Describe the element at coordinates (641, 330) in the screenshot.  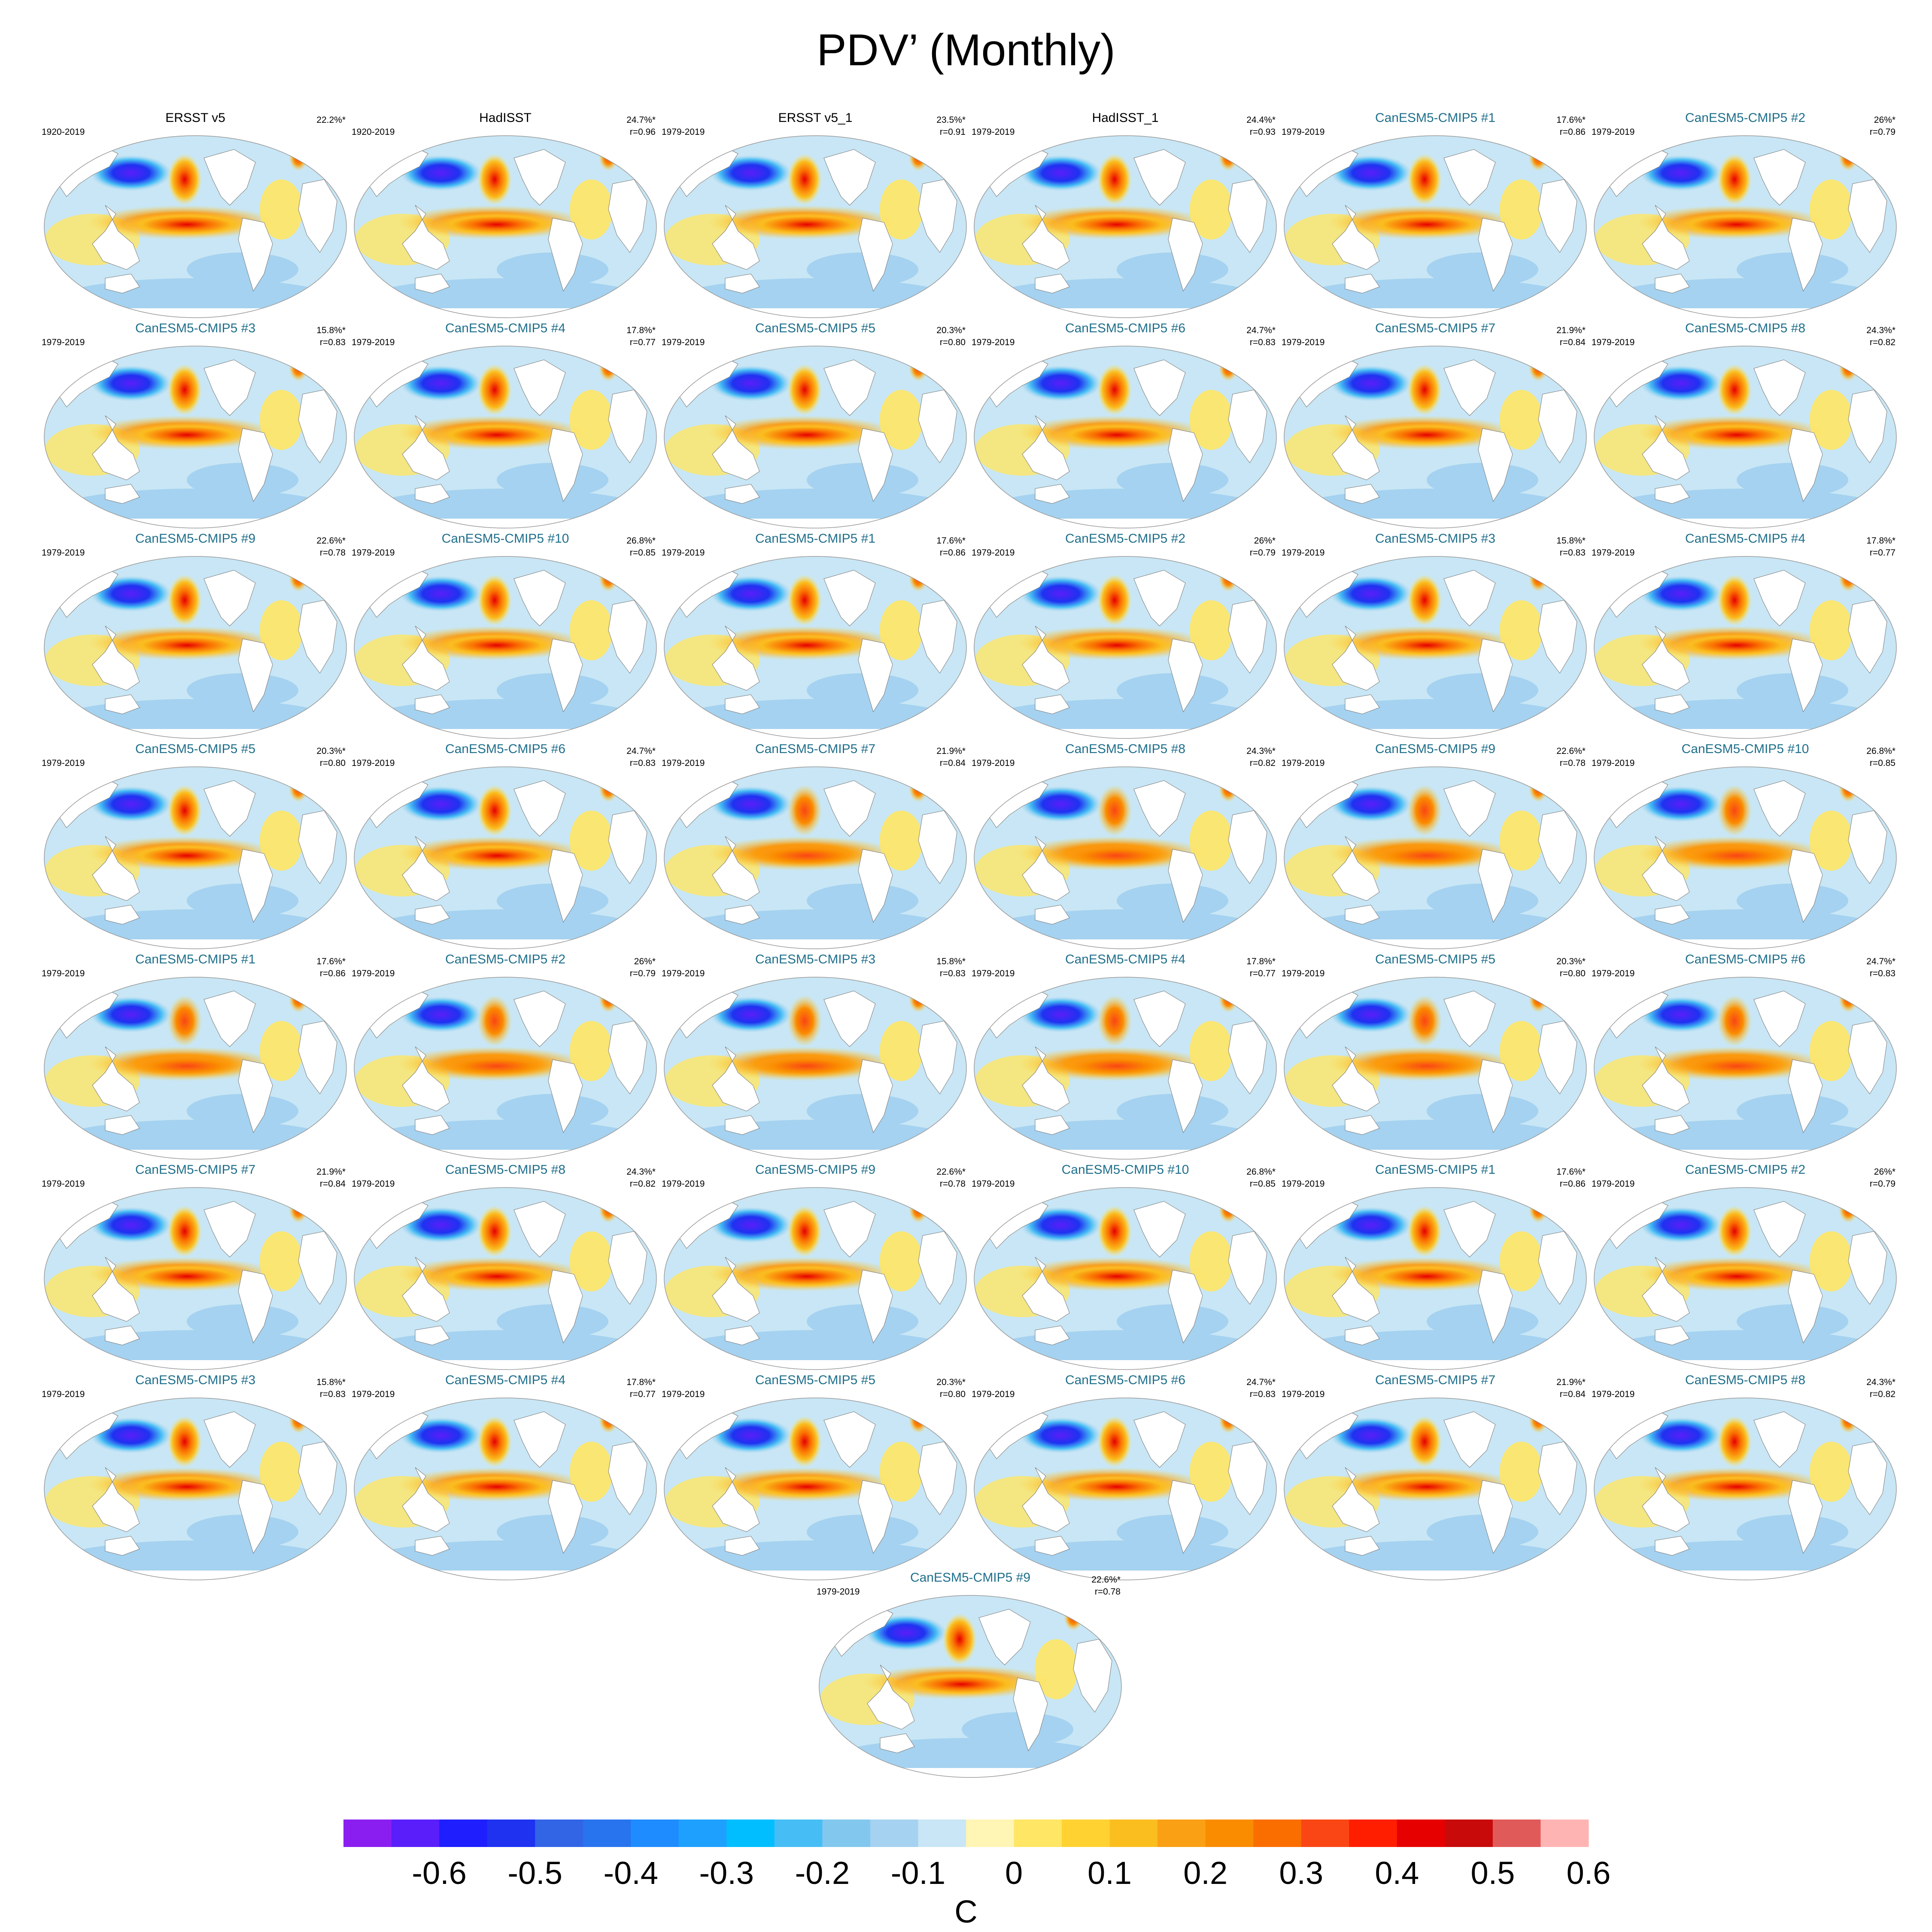
I see `panel-variance-percent: 17.8%*` at that location.